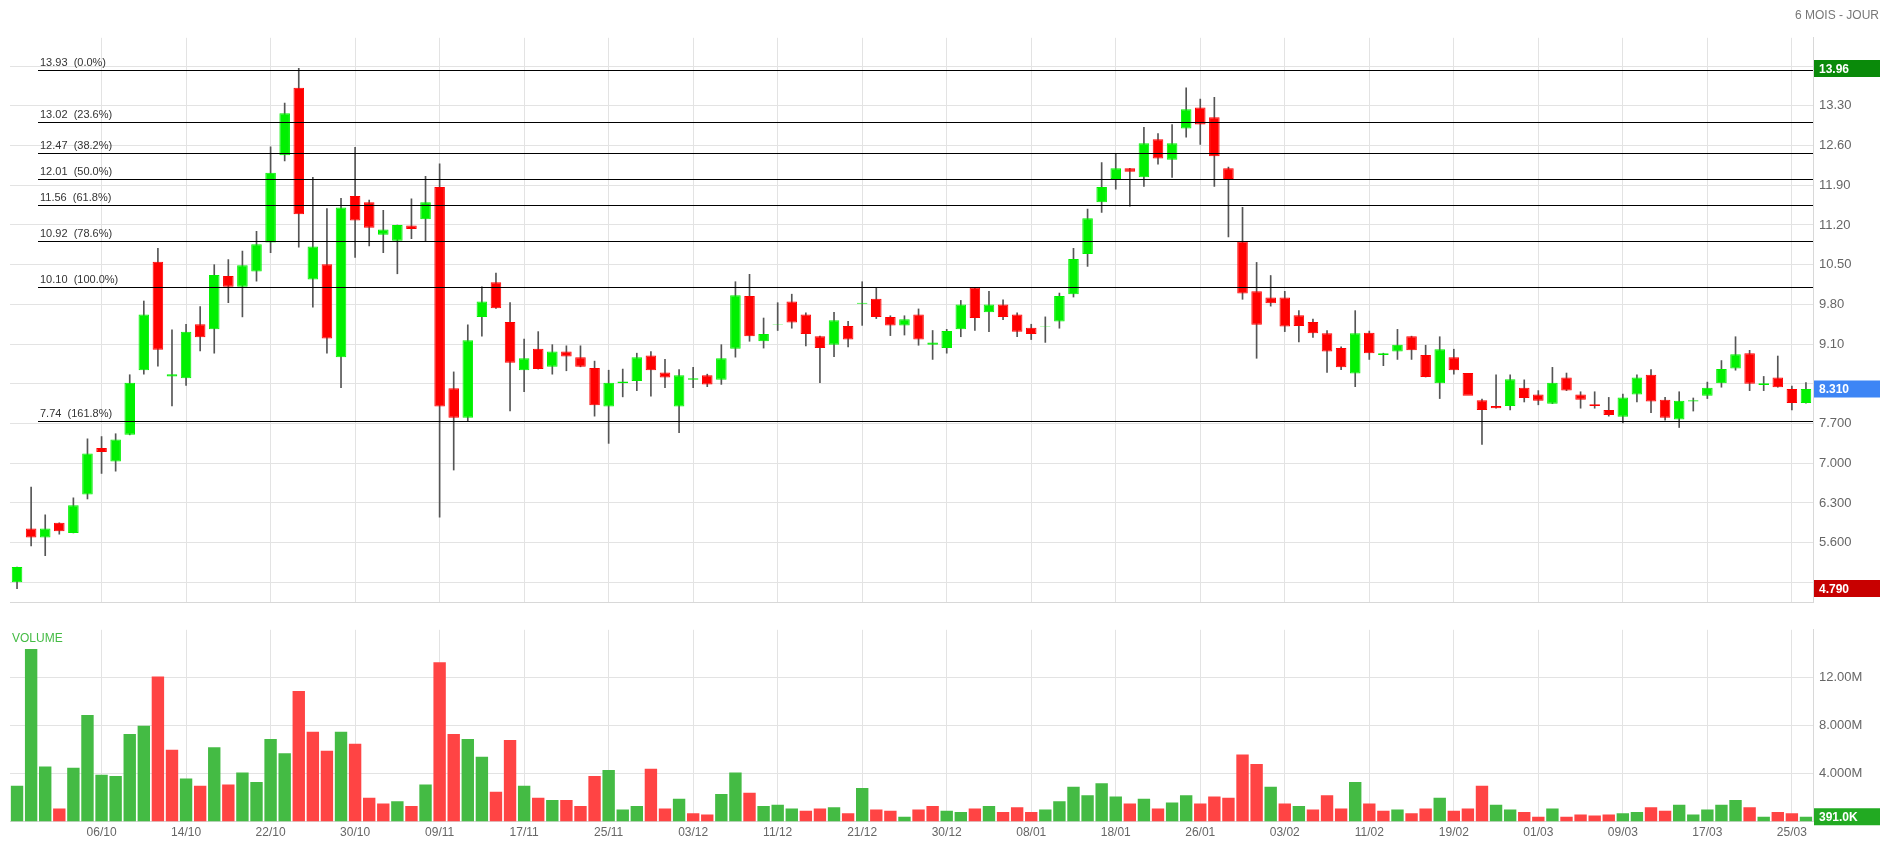  What do you see at coordinates (1832, 303) in the screenshot?
I see `y-tick-label: 9.80` at bounding box center [1832, 303].